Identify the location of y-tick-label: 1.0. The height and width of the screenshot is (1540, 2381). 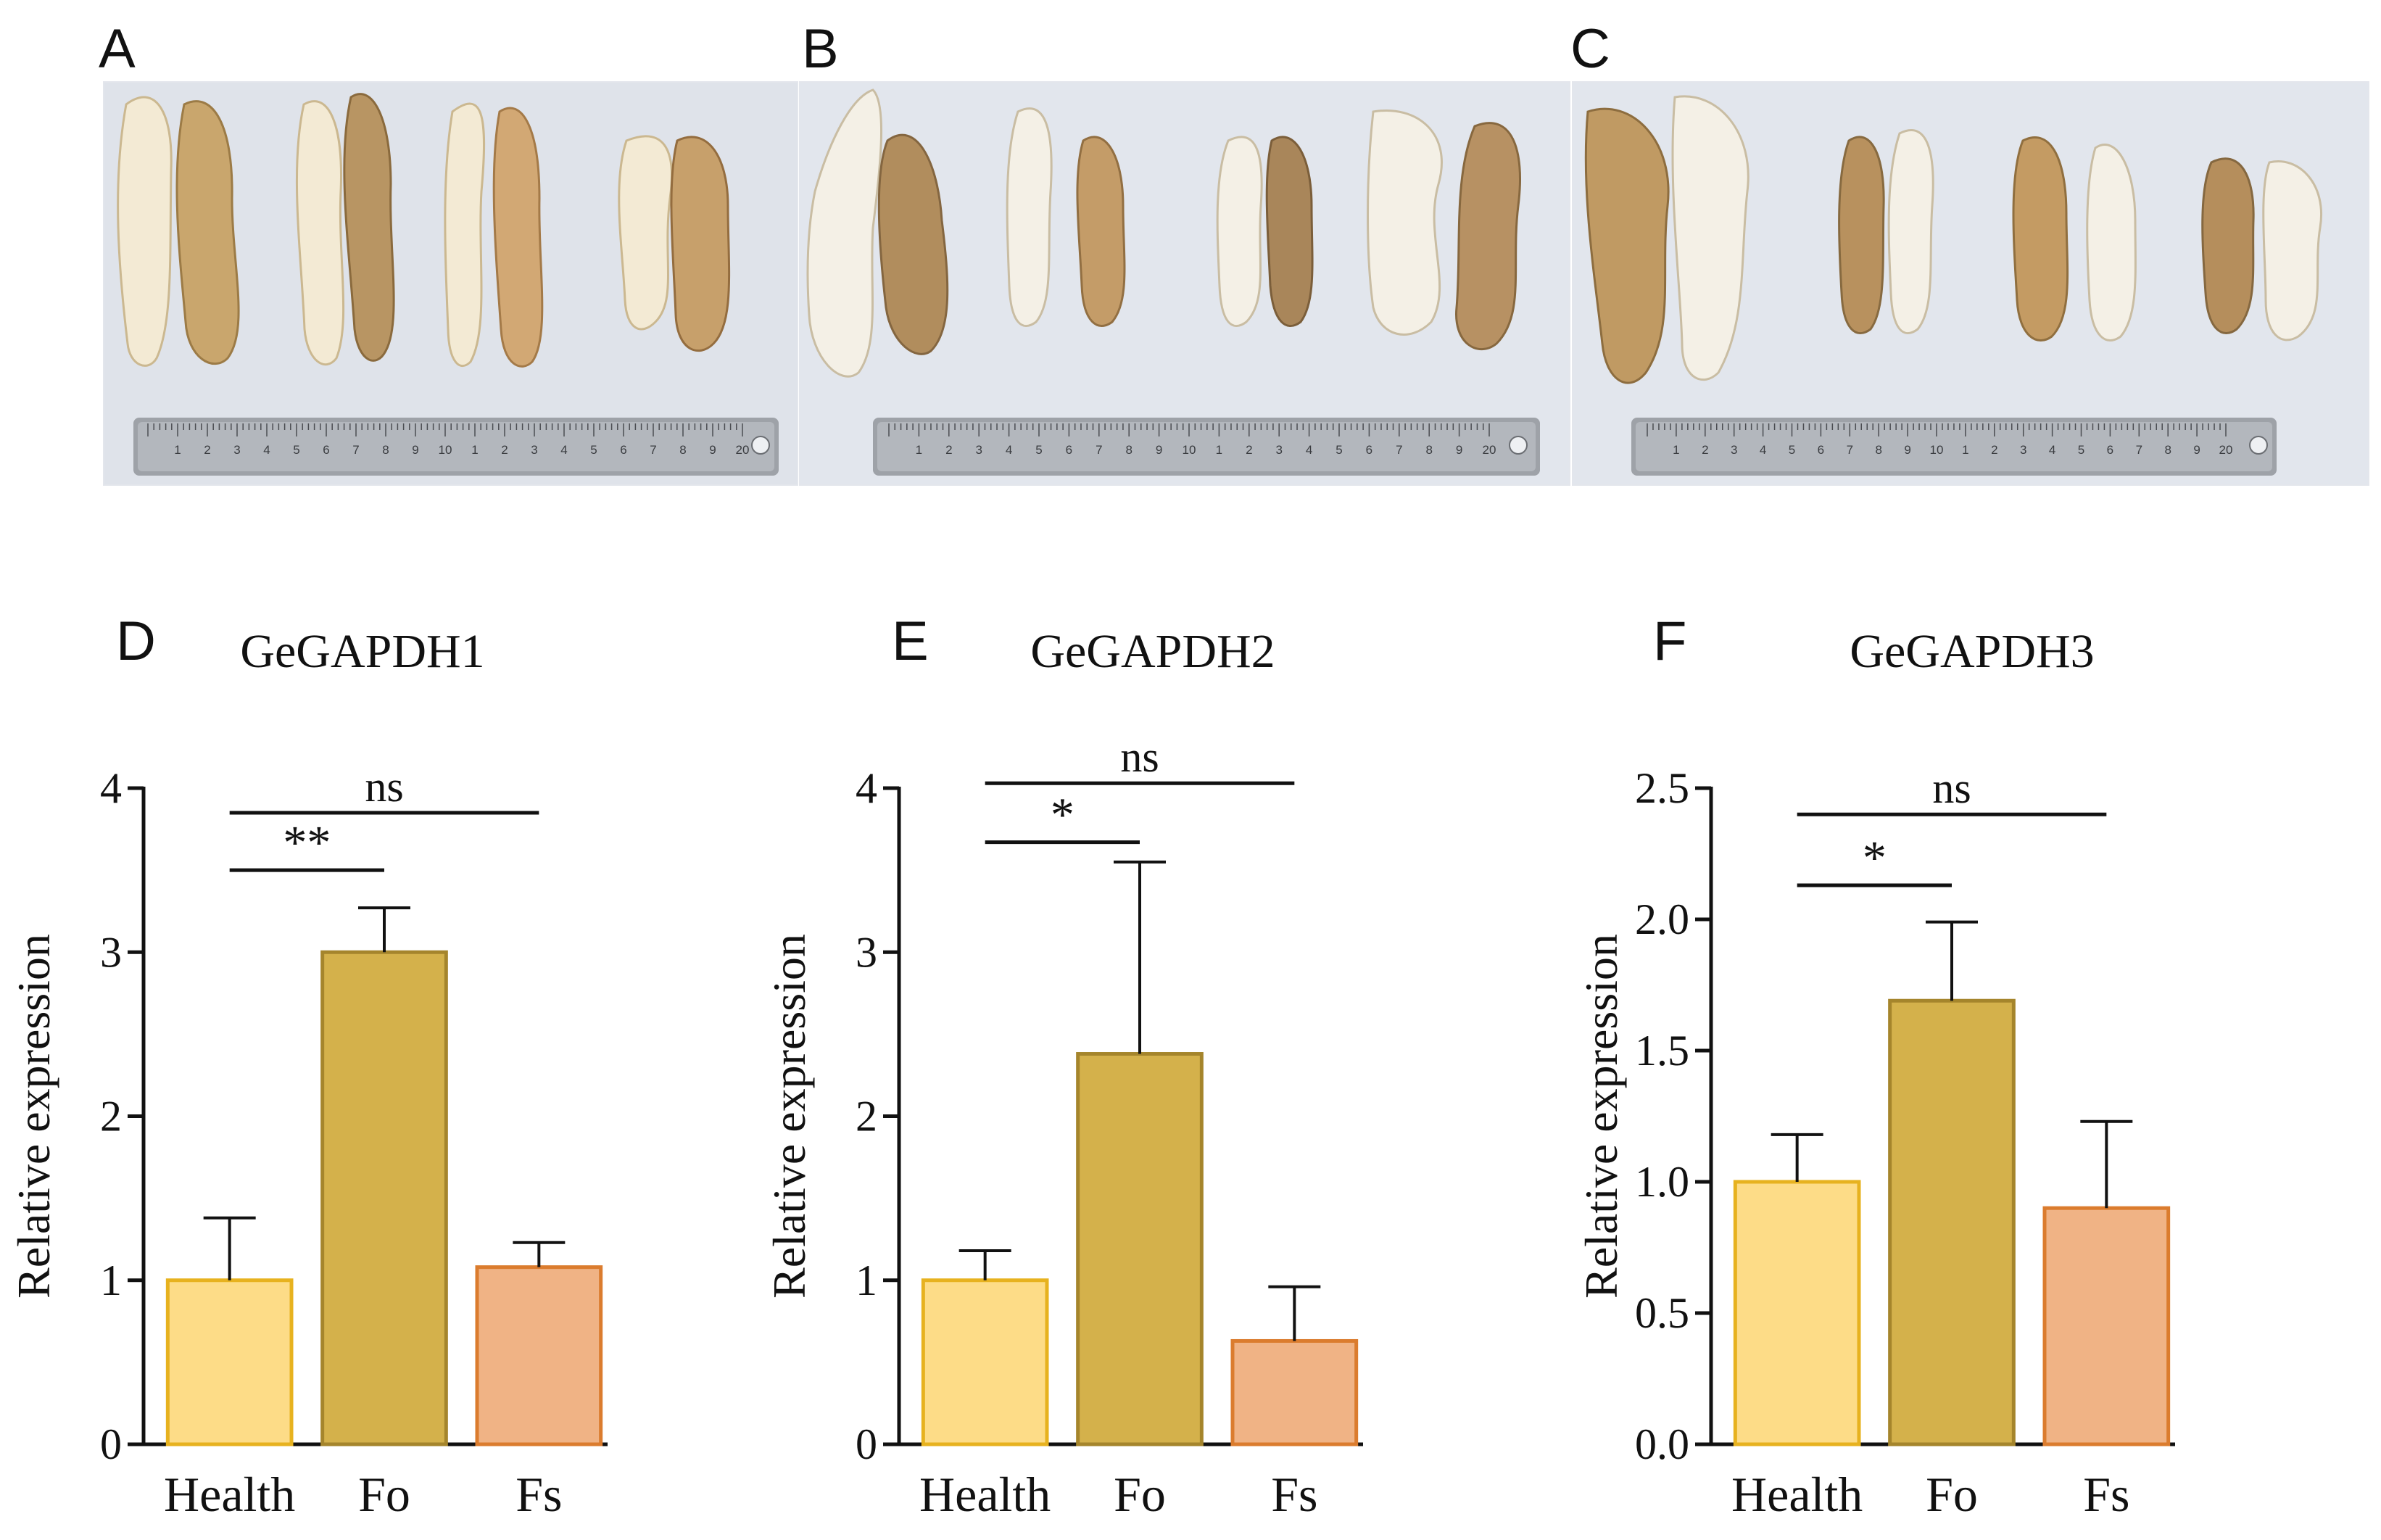
(1662, 1182).